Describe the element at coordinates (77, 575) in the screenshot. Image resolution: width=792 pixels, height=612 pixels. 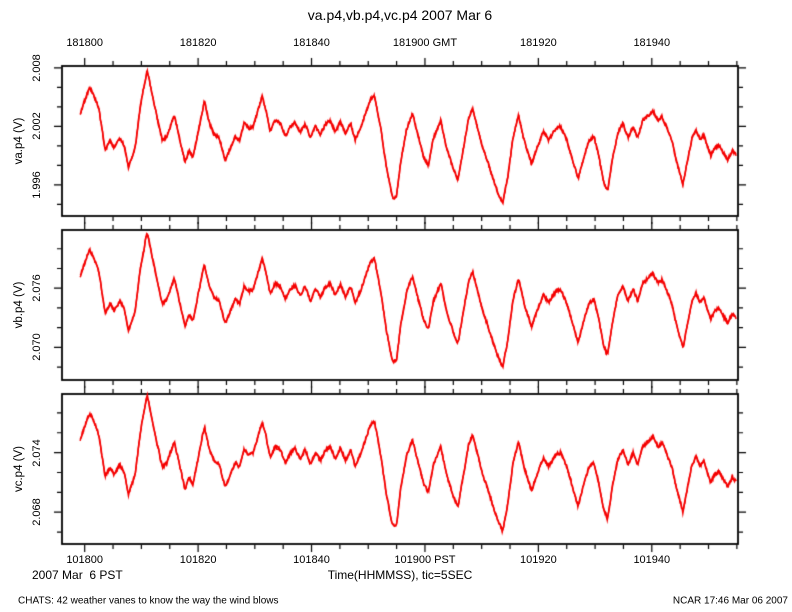
I see `date-label: 2007 Mar 6 PST` at that location.